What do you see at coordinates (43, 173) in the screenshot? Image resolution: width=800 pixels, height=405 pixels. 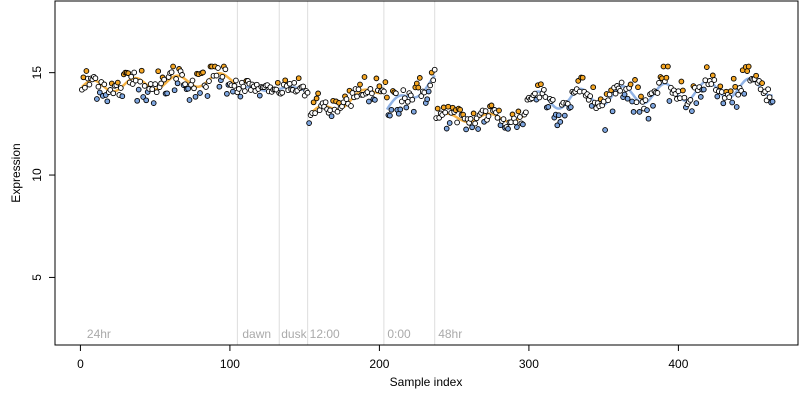 I see `y-axis: 5 10 15` at bounding box center [43, 173].